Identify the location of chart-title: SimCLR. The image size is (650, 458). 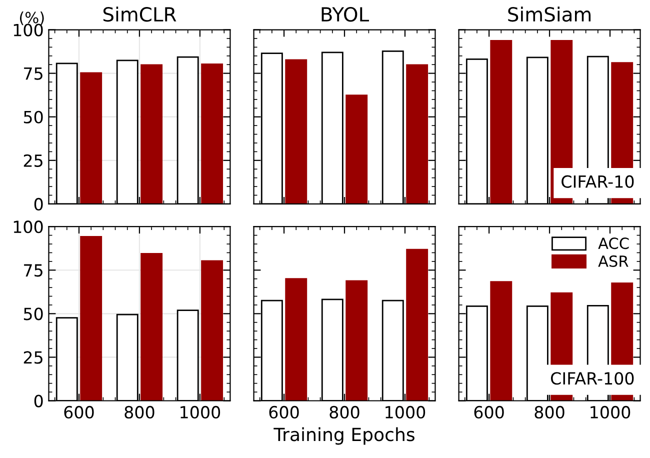
(139, 14).